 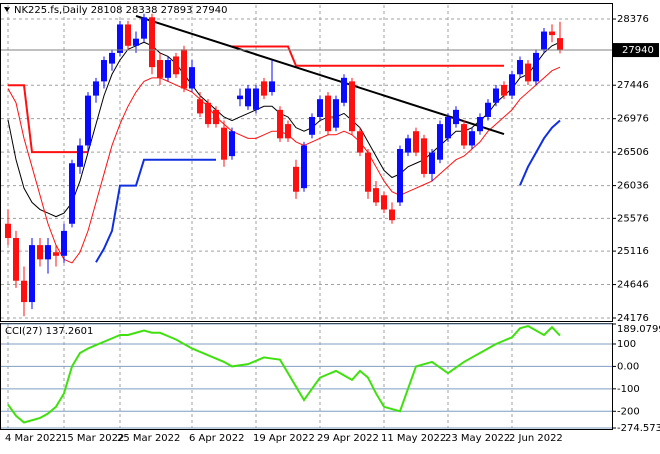 I want to click on x-tick-label: 2 Jun 2022, so click(x=536, y=438).